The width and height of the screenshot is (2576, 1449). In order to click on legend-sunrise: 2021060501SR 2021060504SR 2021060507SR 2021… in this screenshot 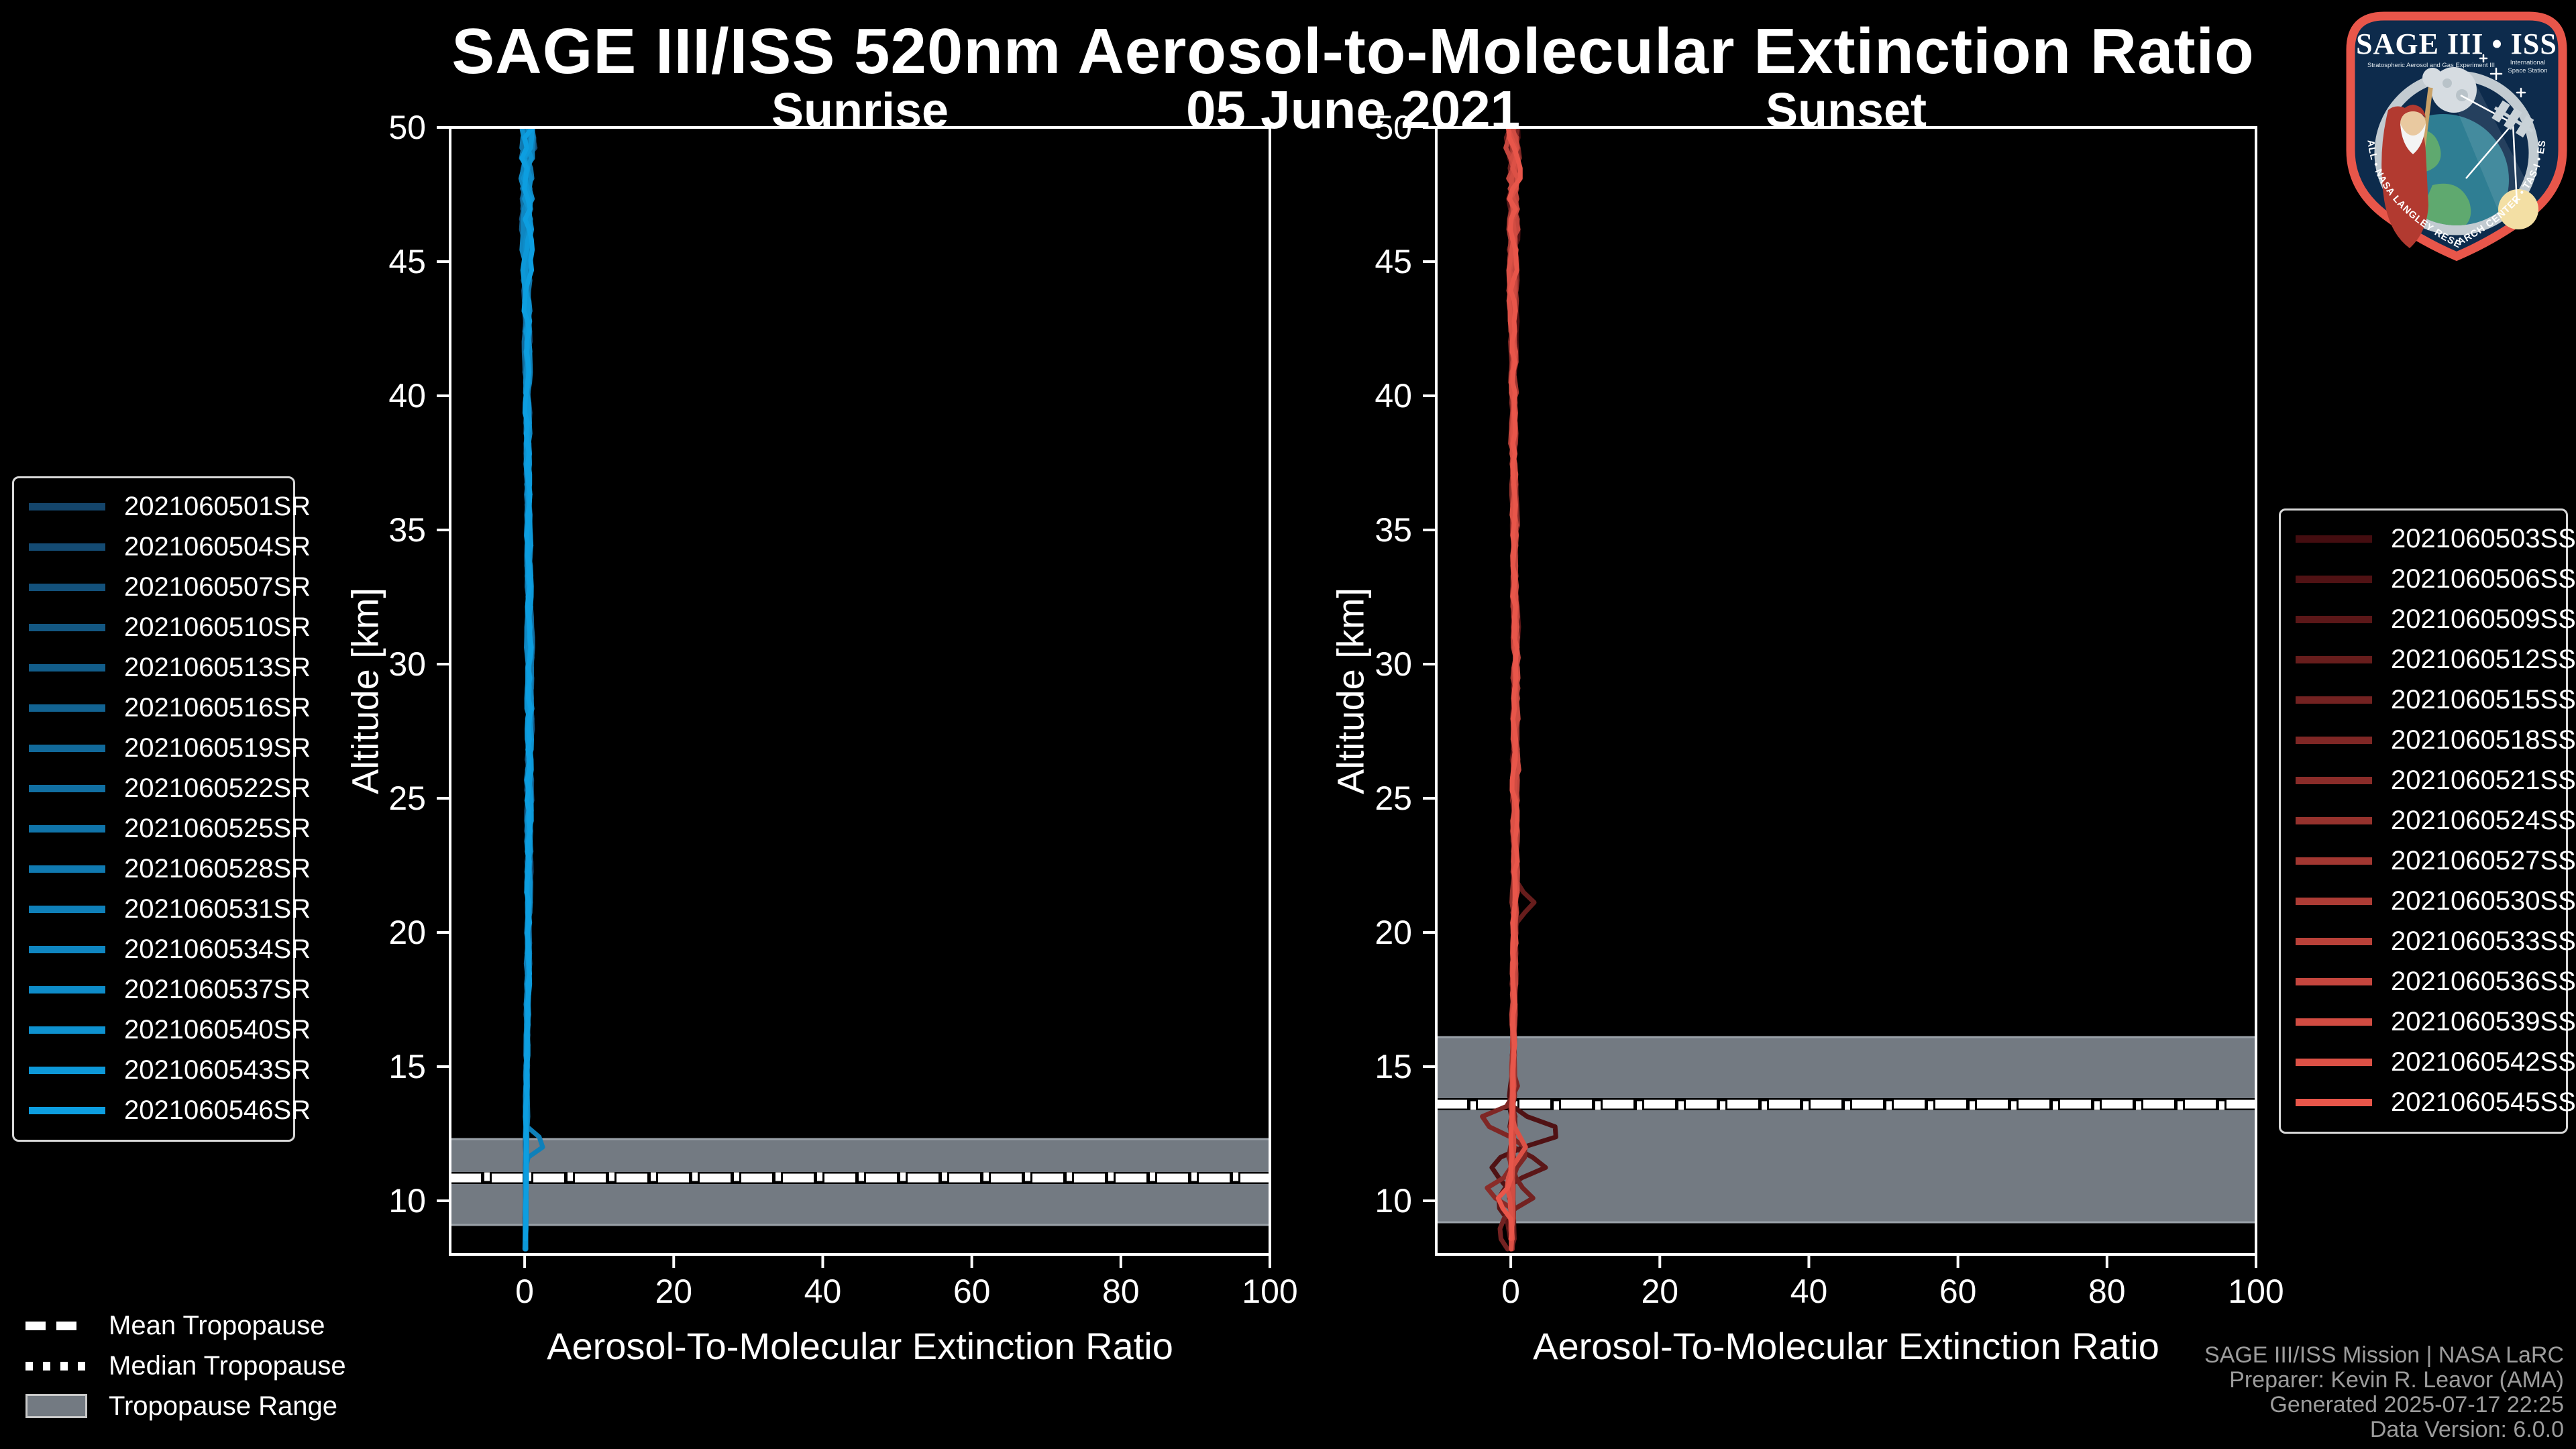, I will do `click(161, 809)`.